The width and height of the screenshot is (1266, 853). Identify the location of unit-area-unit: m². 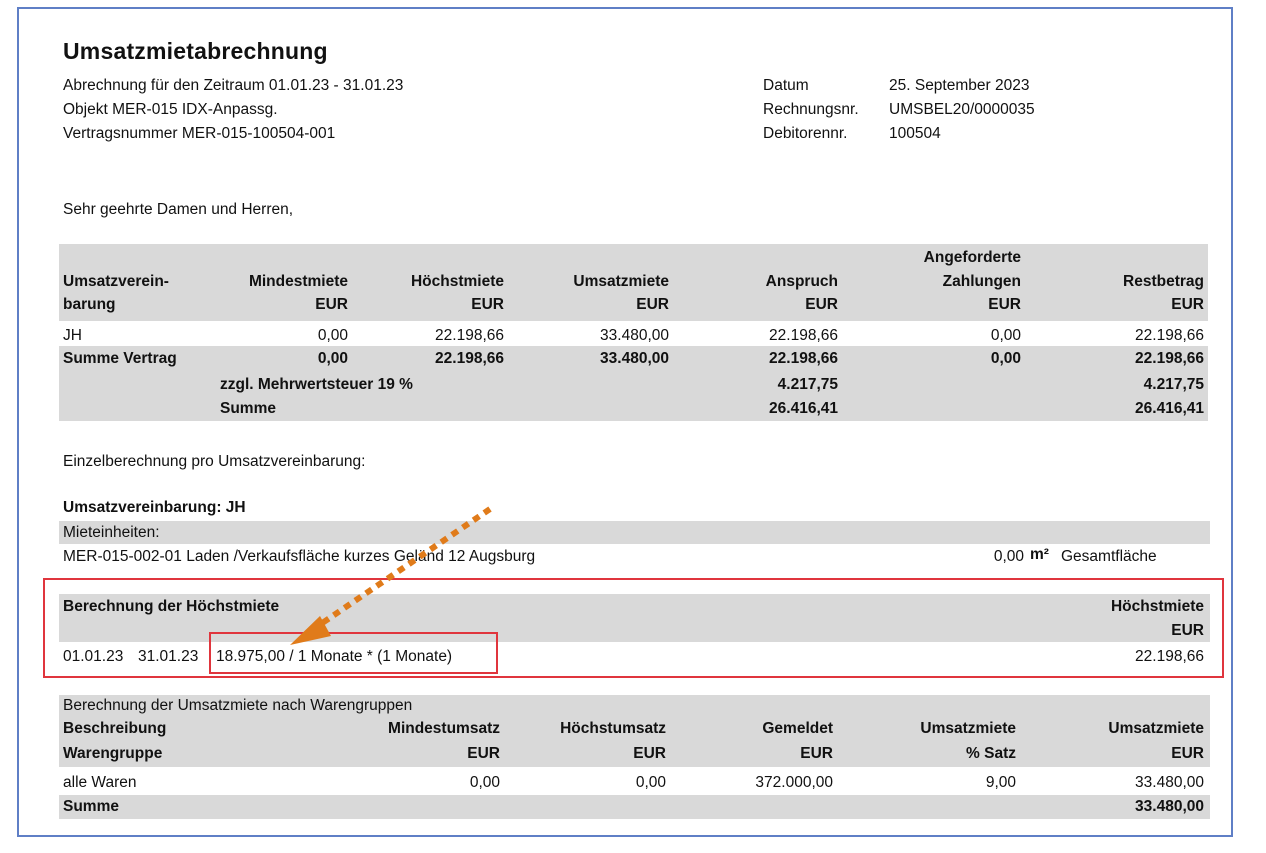
(1039, 554).